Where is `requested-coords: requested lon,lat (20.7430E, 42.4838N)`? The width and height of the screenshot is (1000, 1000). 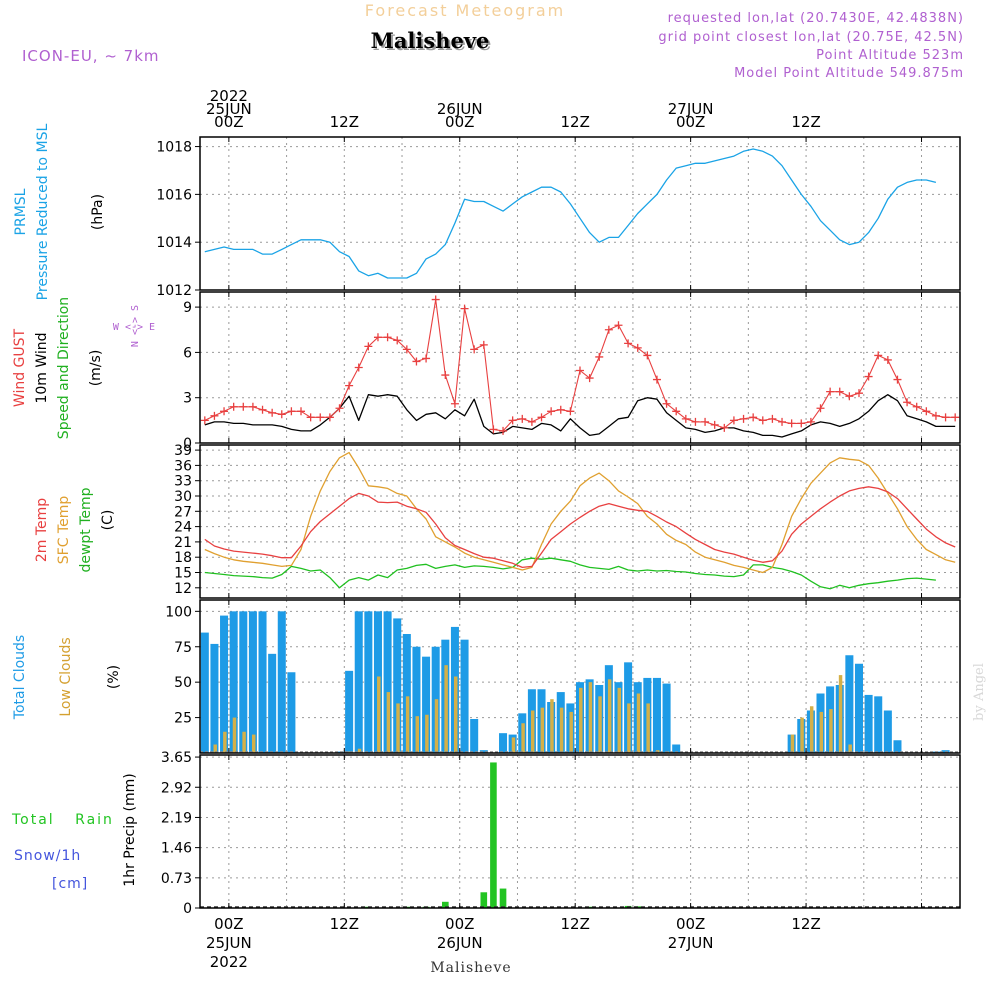
requested-coords: requested lon,lat (20.7430E, 42.4838N) is located at coordinates (816, 18).